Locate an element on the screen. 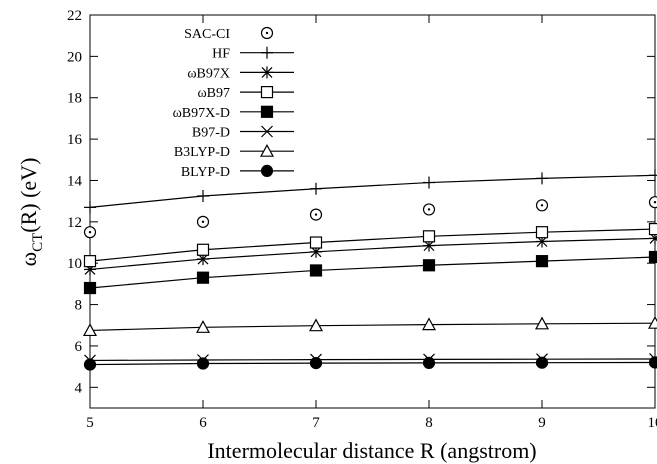 The image size is (657, 464). legend-label: ωB97X is located at coordinates (208, 73).